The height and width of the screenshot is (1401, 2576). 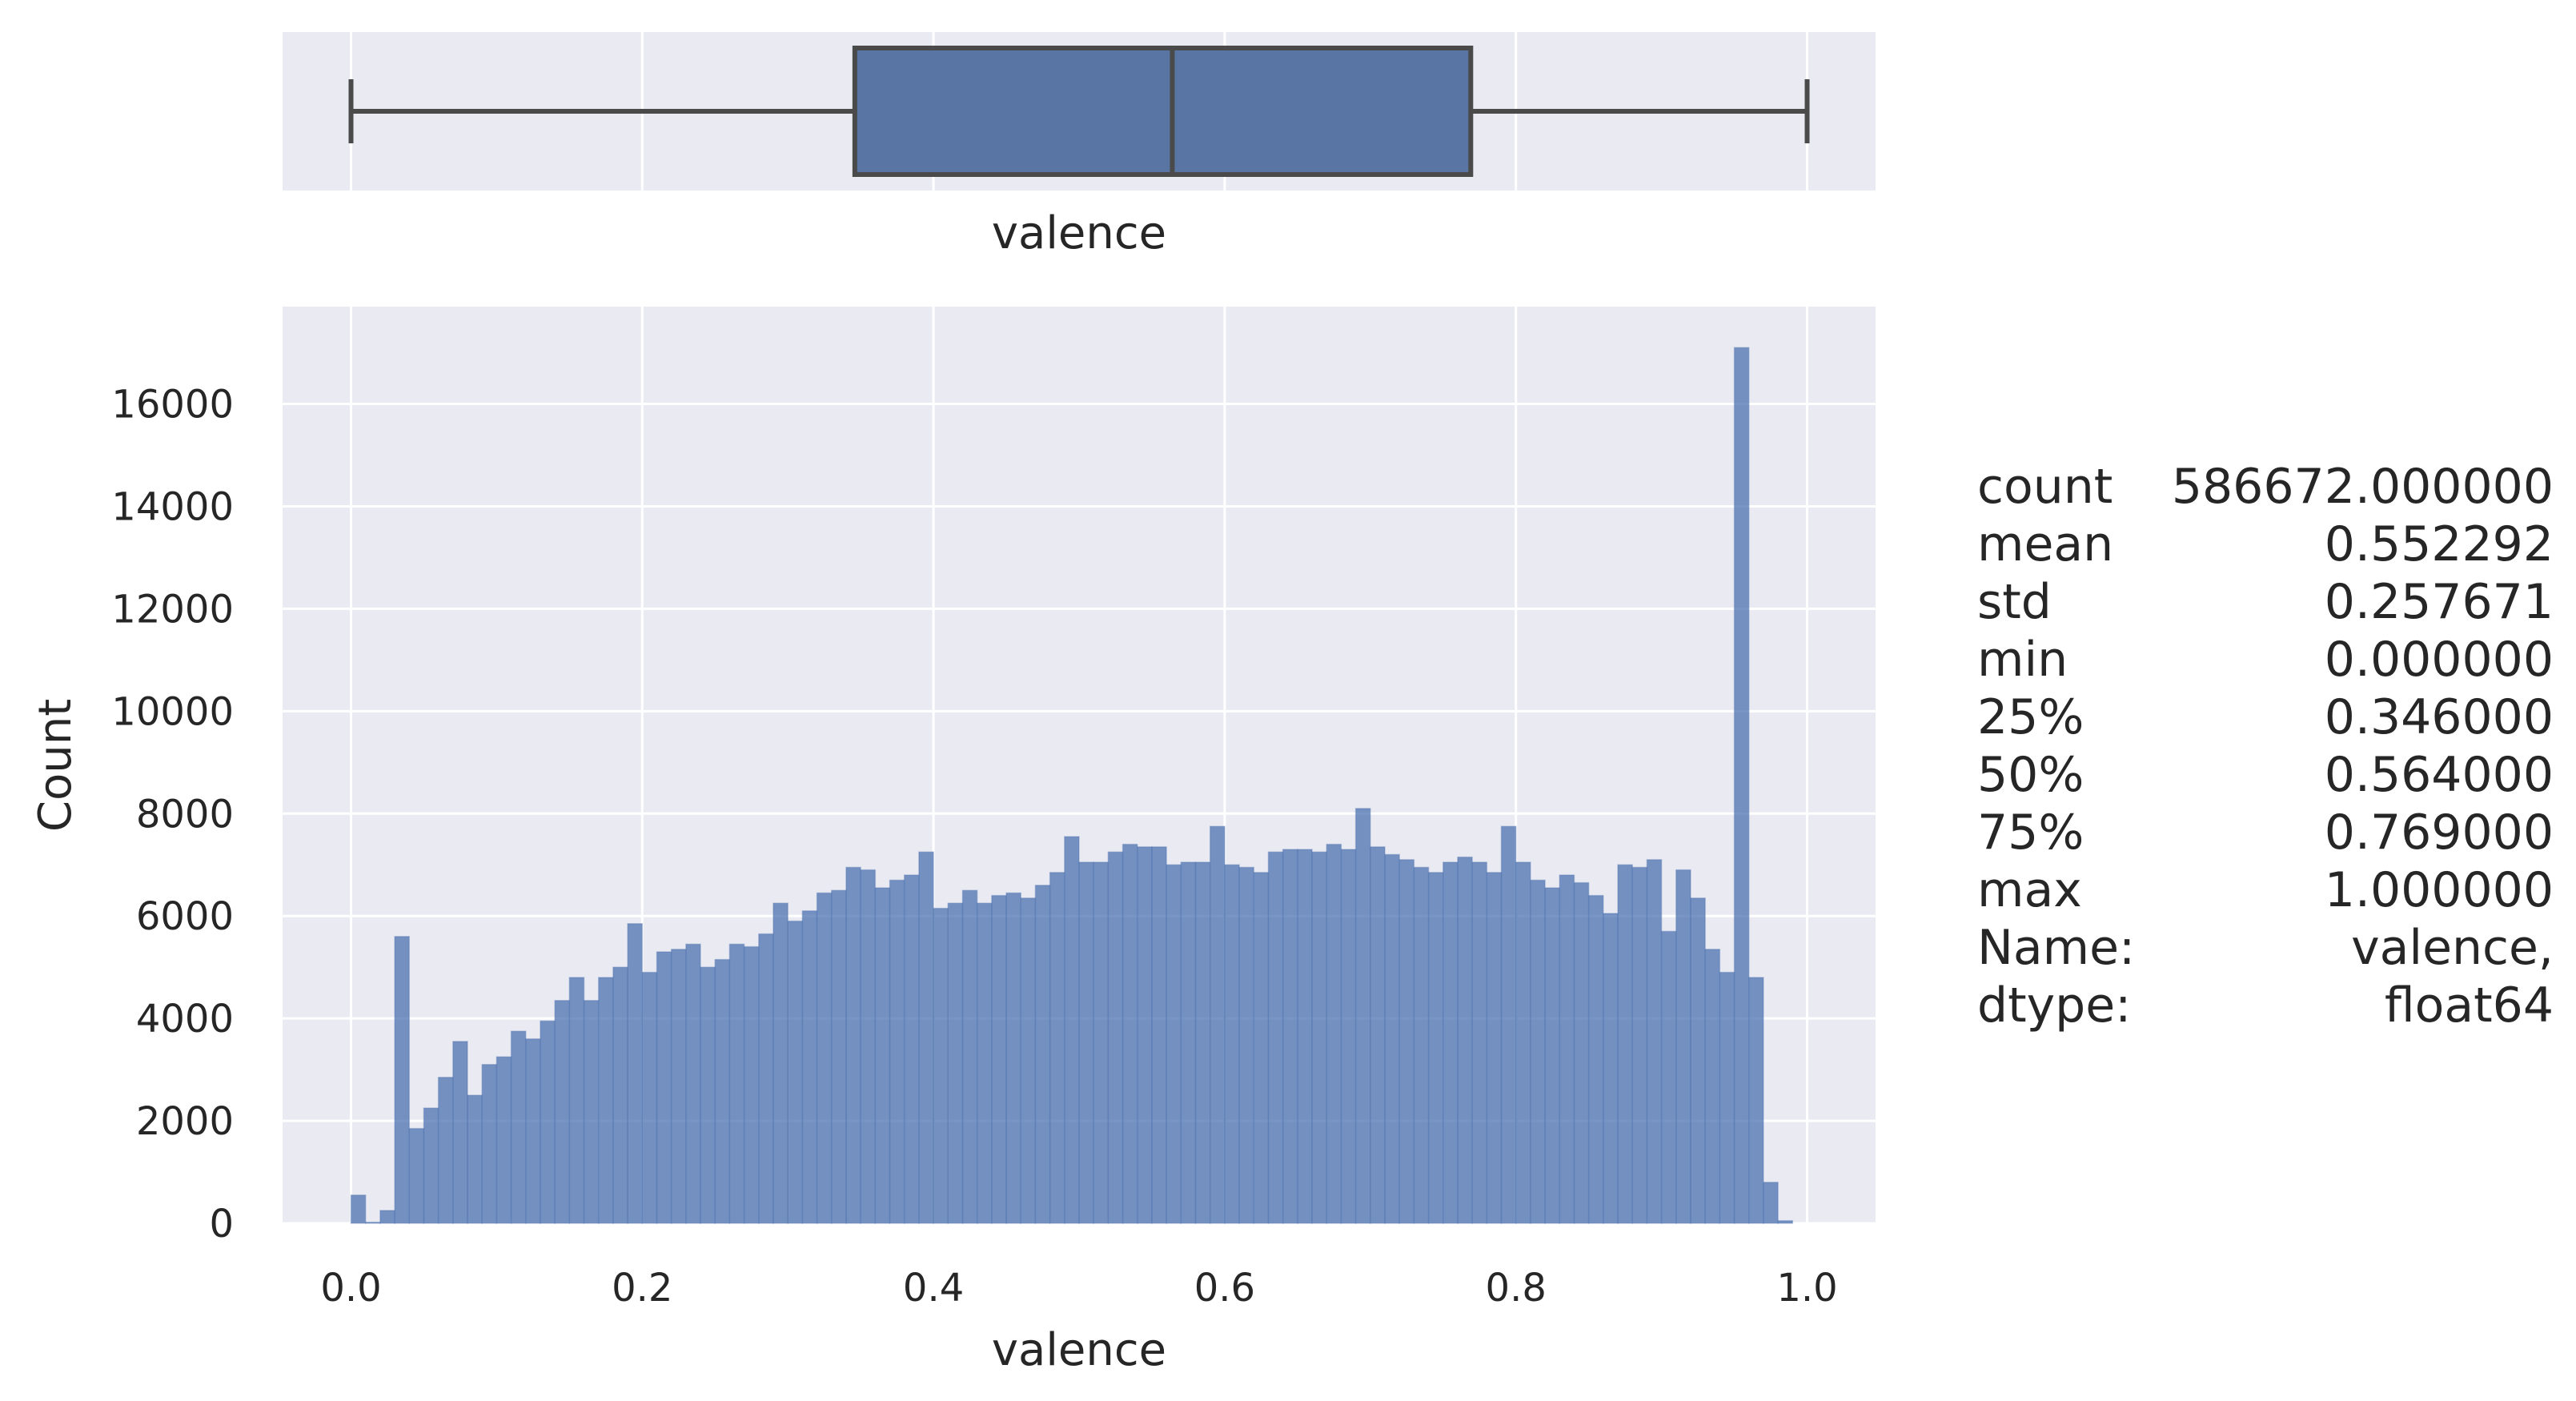 What do you see at coordinates (934, 1288) in the screenshot?
I see `x-tick-label: 0.4` at bounding box center [934, 1288].